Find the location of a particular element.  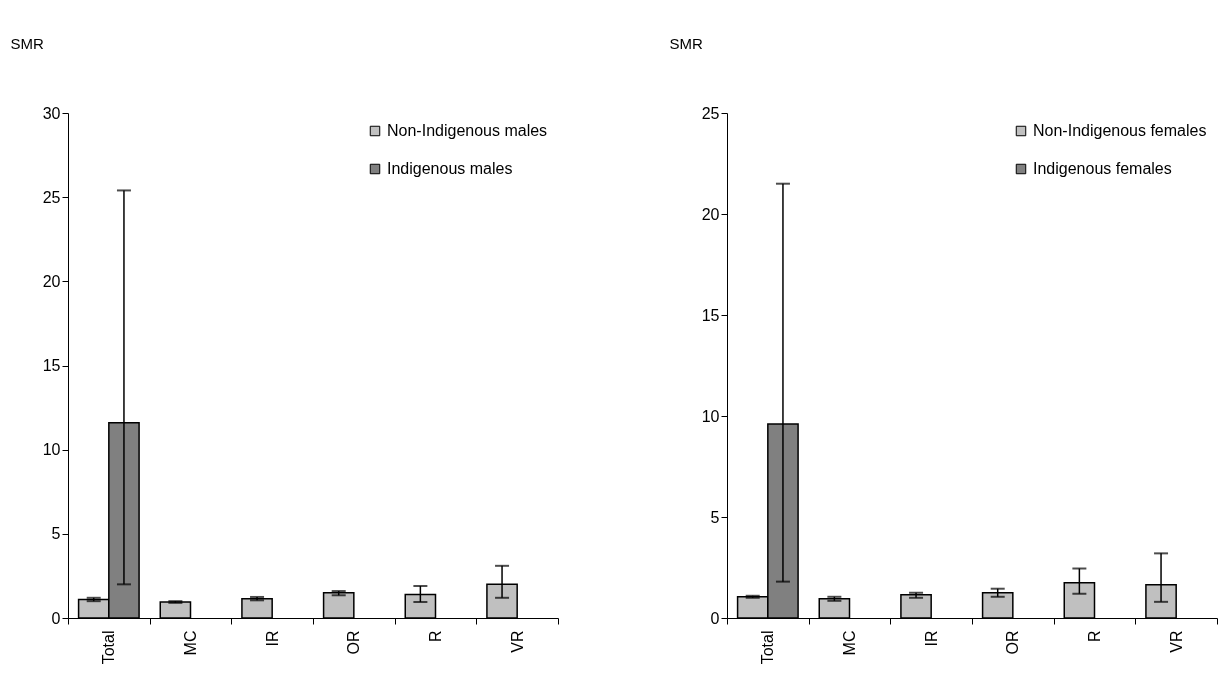

legend-label: Indigenous males is located at coordinates (450, 168).